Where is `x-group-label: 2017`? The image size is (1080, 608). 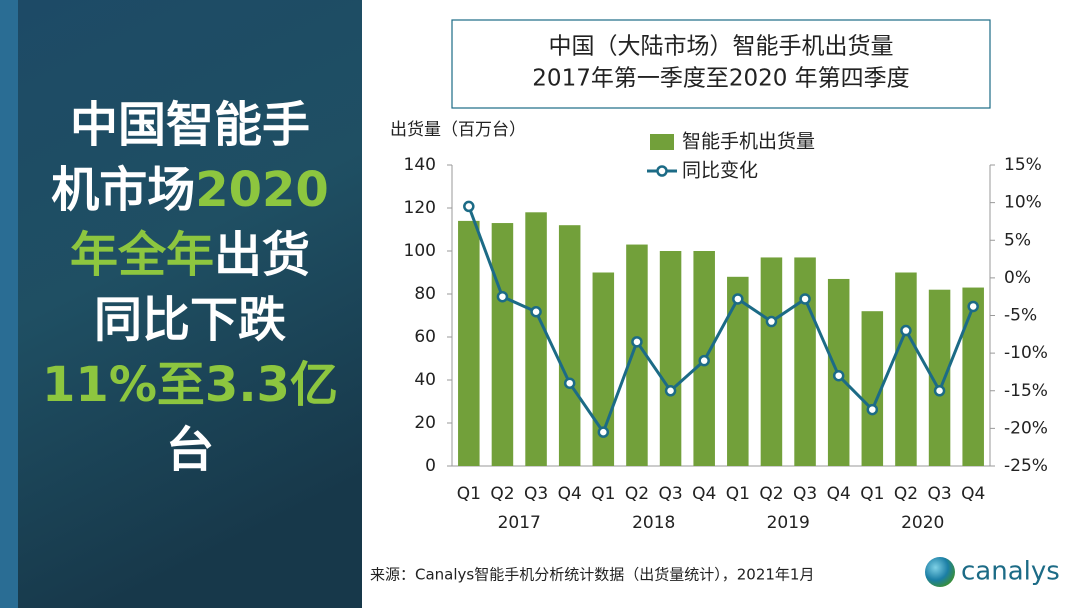 x-group-label: 2017 is located at coordinates (519, 523).